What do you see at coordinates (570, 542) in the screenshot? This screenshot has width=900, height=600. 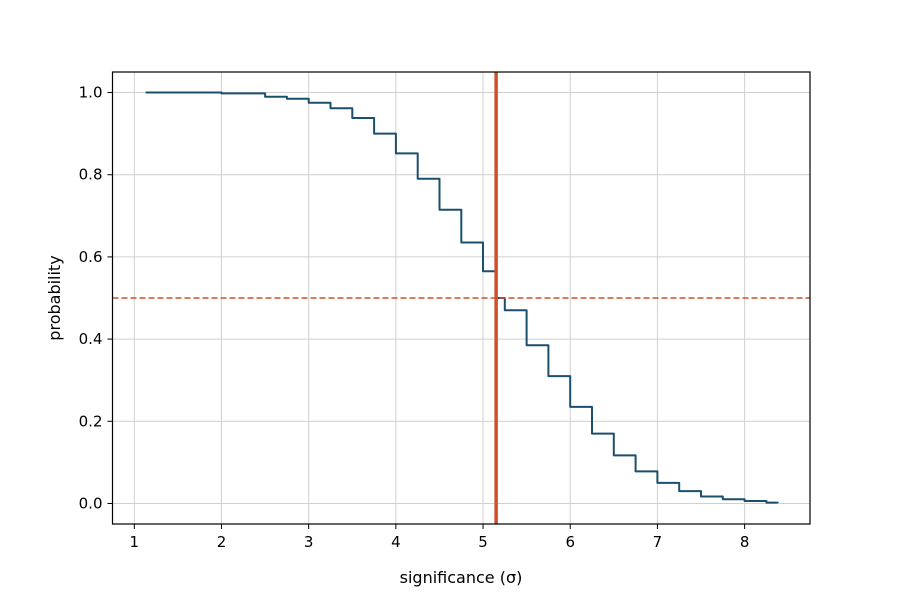 I see `x-tick-label: 6` at bounding box center [570, 542].